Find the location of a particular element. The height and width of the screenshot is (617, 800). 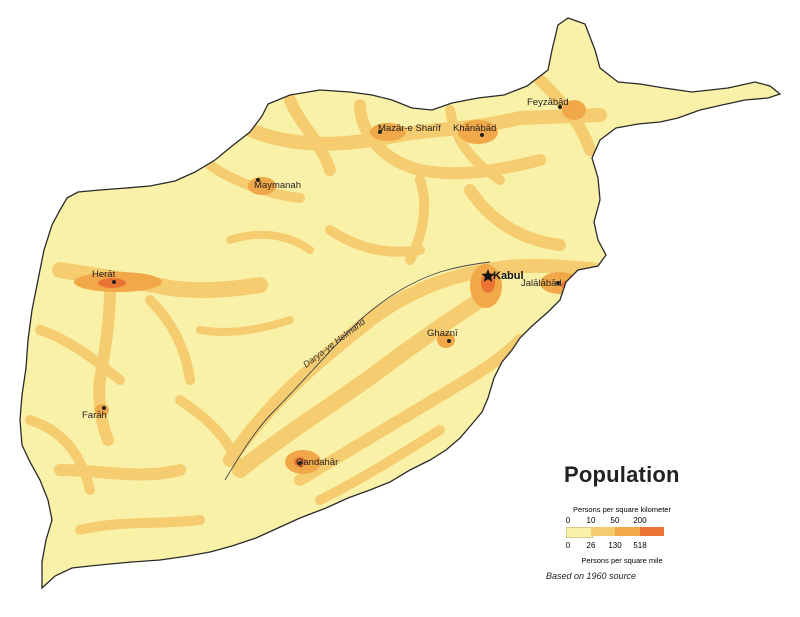

city-label: Ghaznī is located at coordinates (442, 333).